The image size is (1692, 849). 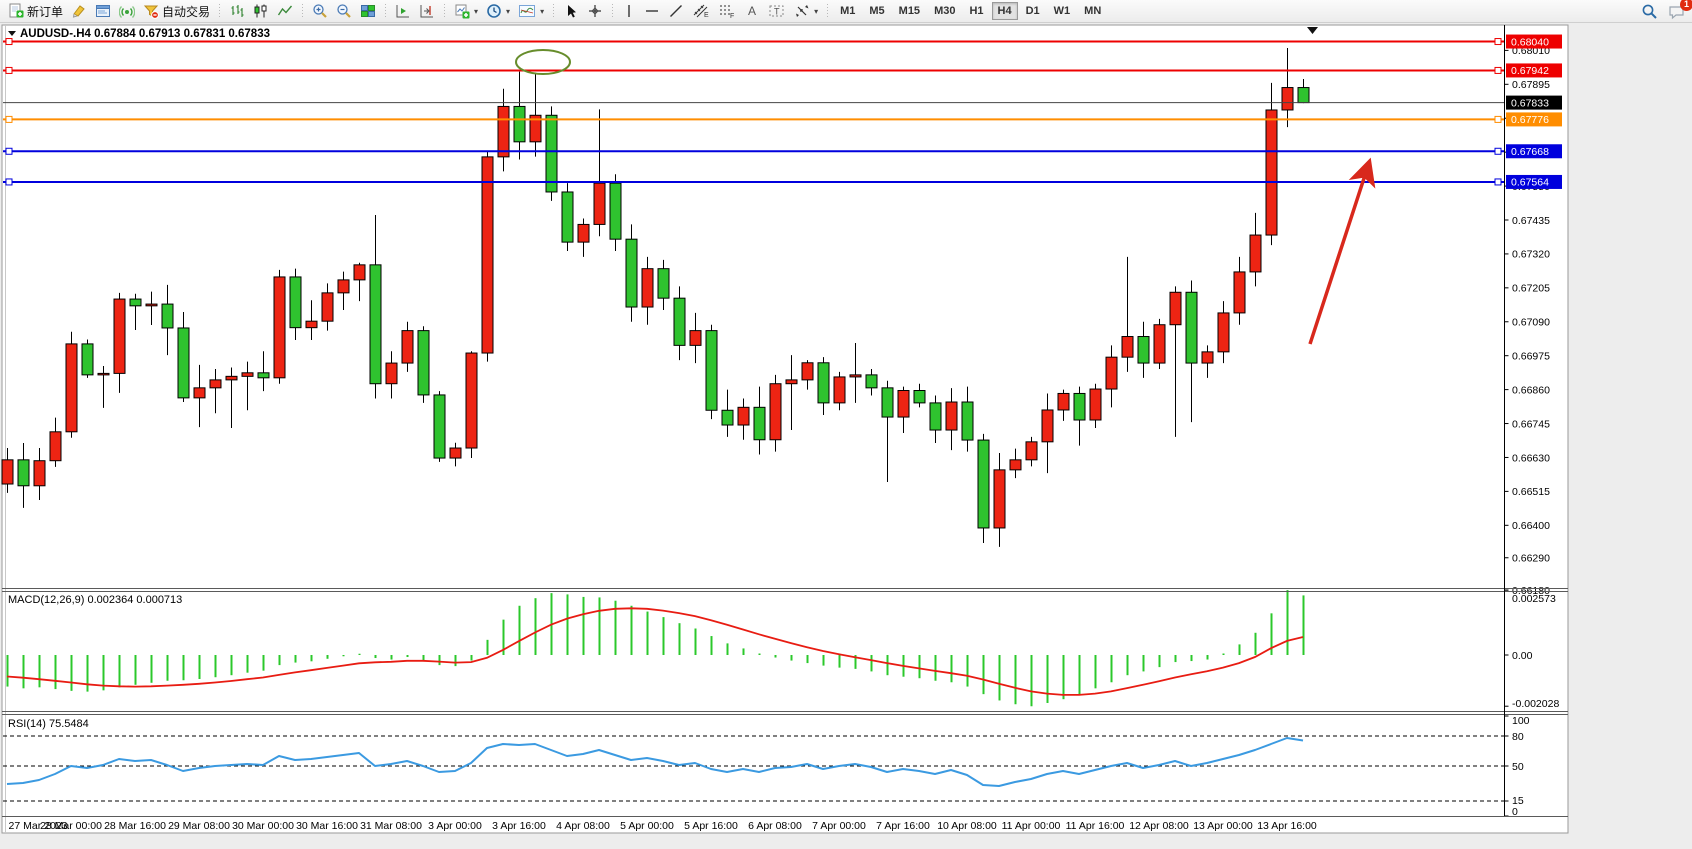 What do you see at coordinates (38, 826) in the screenshot?
I see `time-axis-label: 27 Mar 2023` at bounding box center [38, 826].